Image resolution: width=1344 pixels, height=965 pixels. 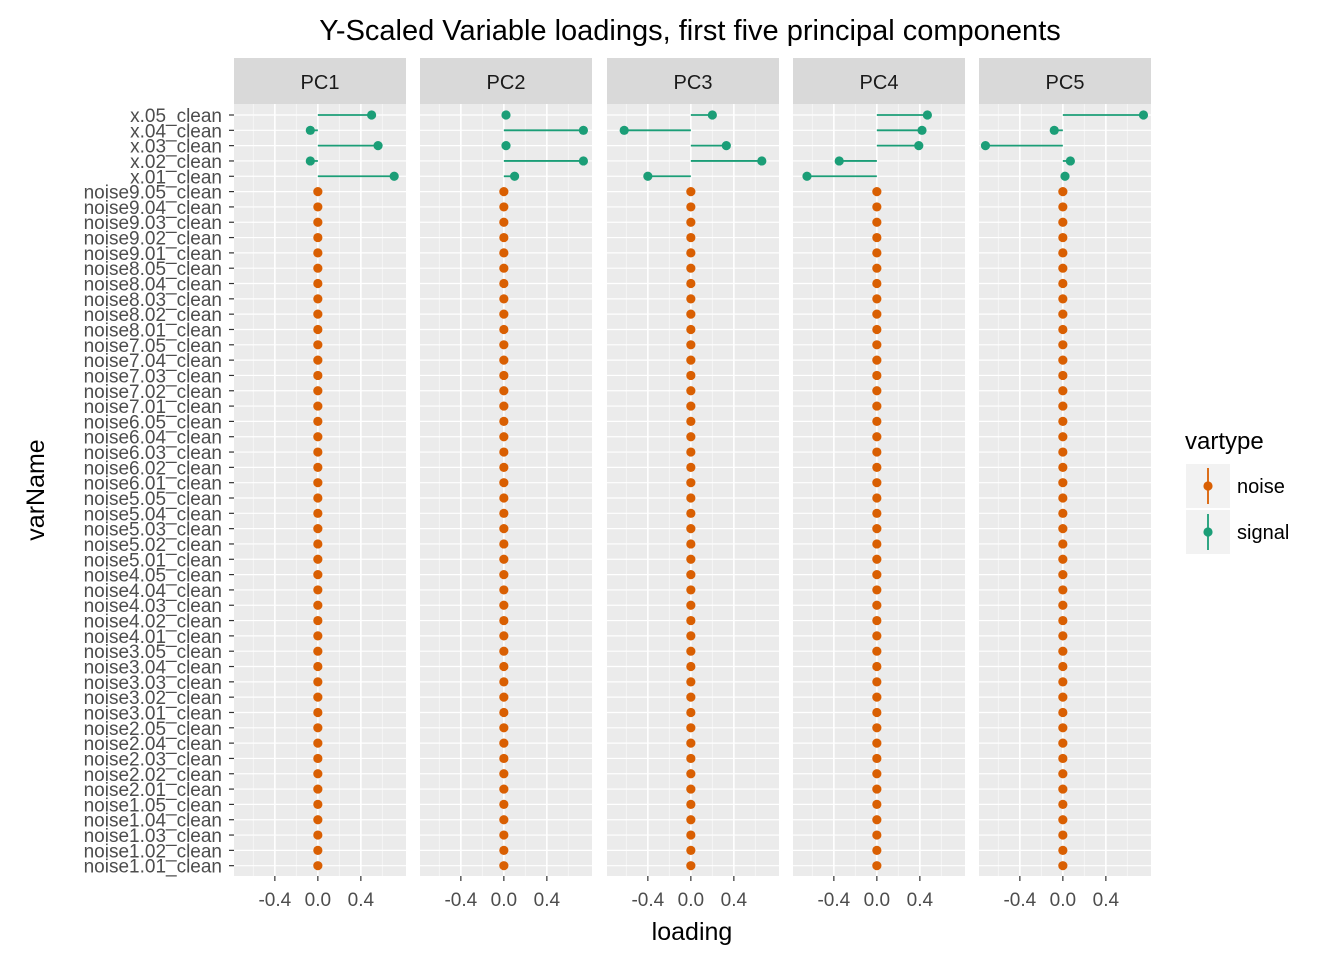 I want to click on legend-label: signal, so click(x=1263, y=533).